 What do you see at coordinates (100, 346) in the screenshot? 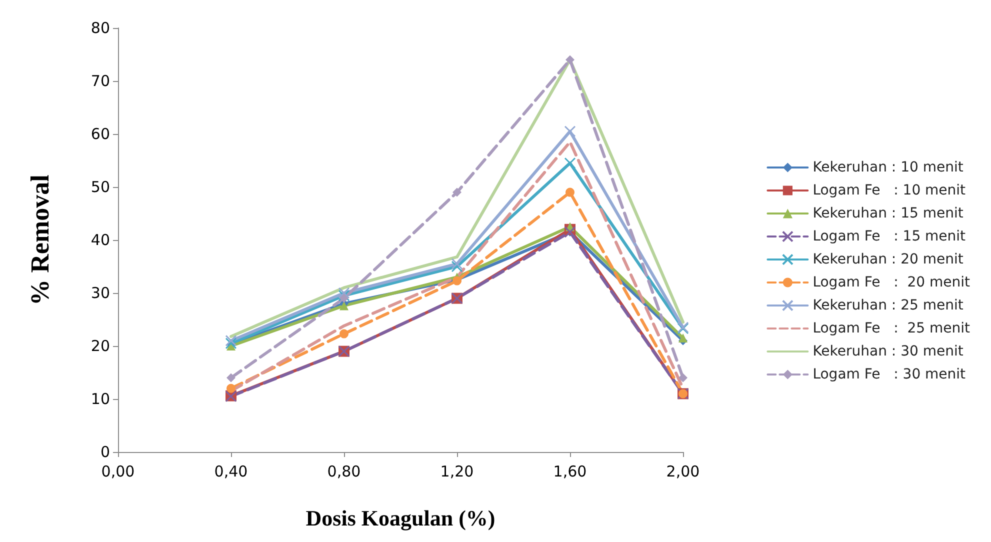
I see `y-tick-label: 20` at bounding box center [100, 346].